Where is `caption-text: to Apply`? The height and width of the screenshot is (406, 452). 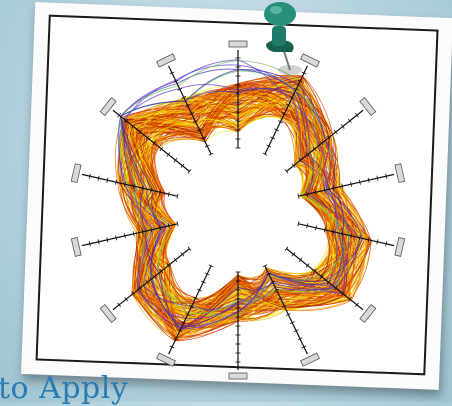
caption-text: to Apply is located at coordinates (64, 388).